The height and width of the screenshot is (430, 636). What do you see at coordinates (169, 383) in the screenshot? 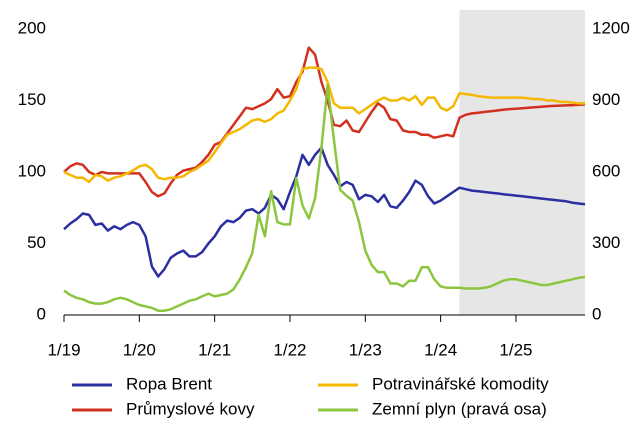
I see `legend-label: Ropa Brent` at bounding box center [169, 383].